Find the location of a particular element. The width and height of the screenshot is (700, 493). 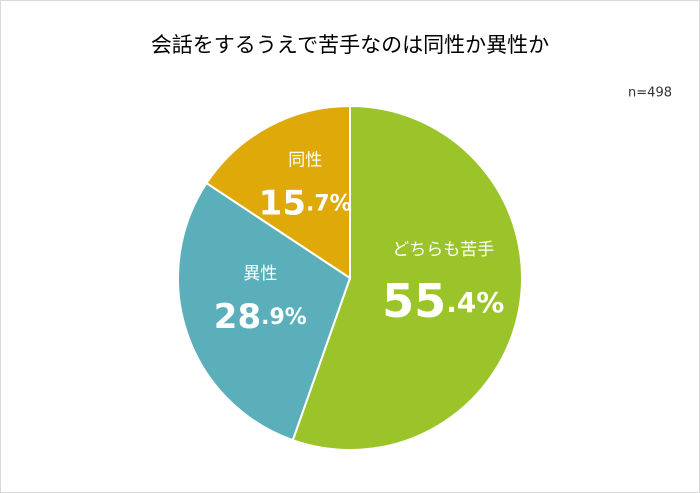

chart-title: 会話をするうえで苦手なのは同性か異性か is located at coordinates (350, 45).